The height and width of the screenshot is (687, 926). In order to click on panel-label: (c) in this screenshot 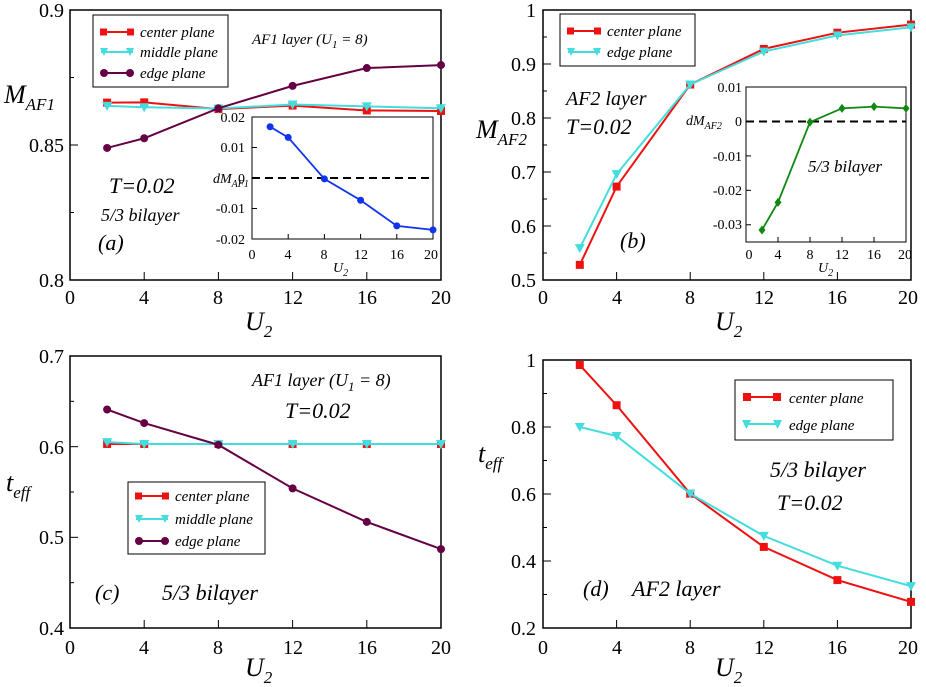, I will do `click(107, 592)`.